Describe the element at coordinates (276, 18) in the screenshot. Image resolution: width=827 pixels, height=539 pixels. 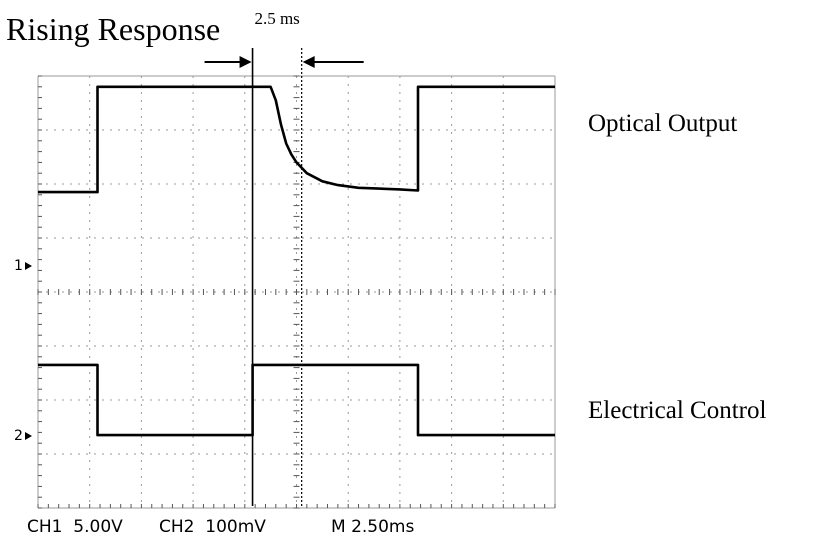
I see `annotation-label: 2.5 ms` at that location.